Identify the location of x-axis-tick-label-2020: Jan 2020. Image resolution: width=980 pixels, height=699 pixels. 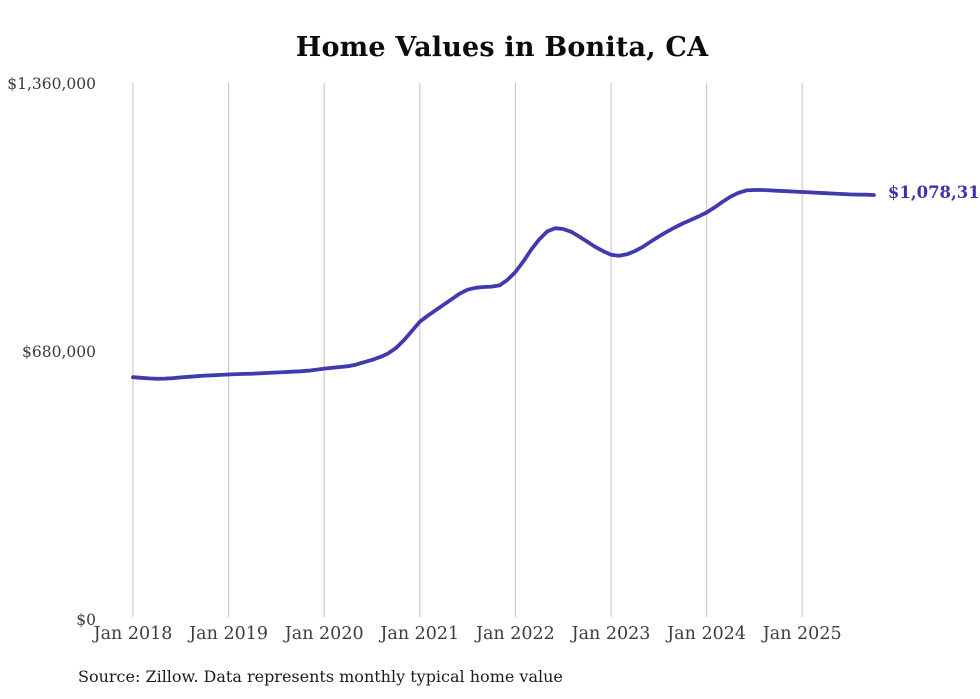
(324, 634).